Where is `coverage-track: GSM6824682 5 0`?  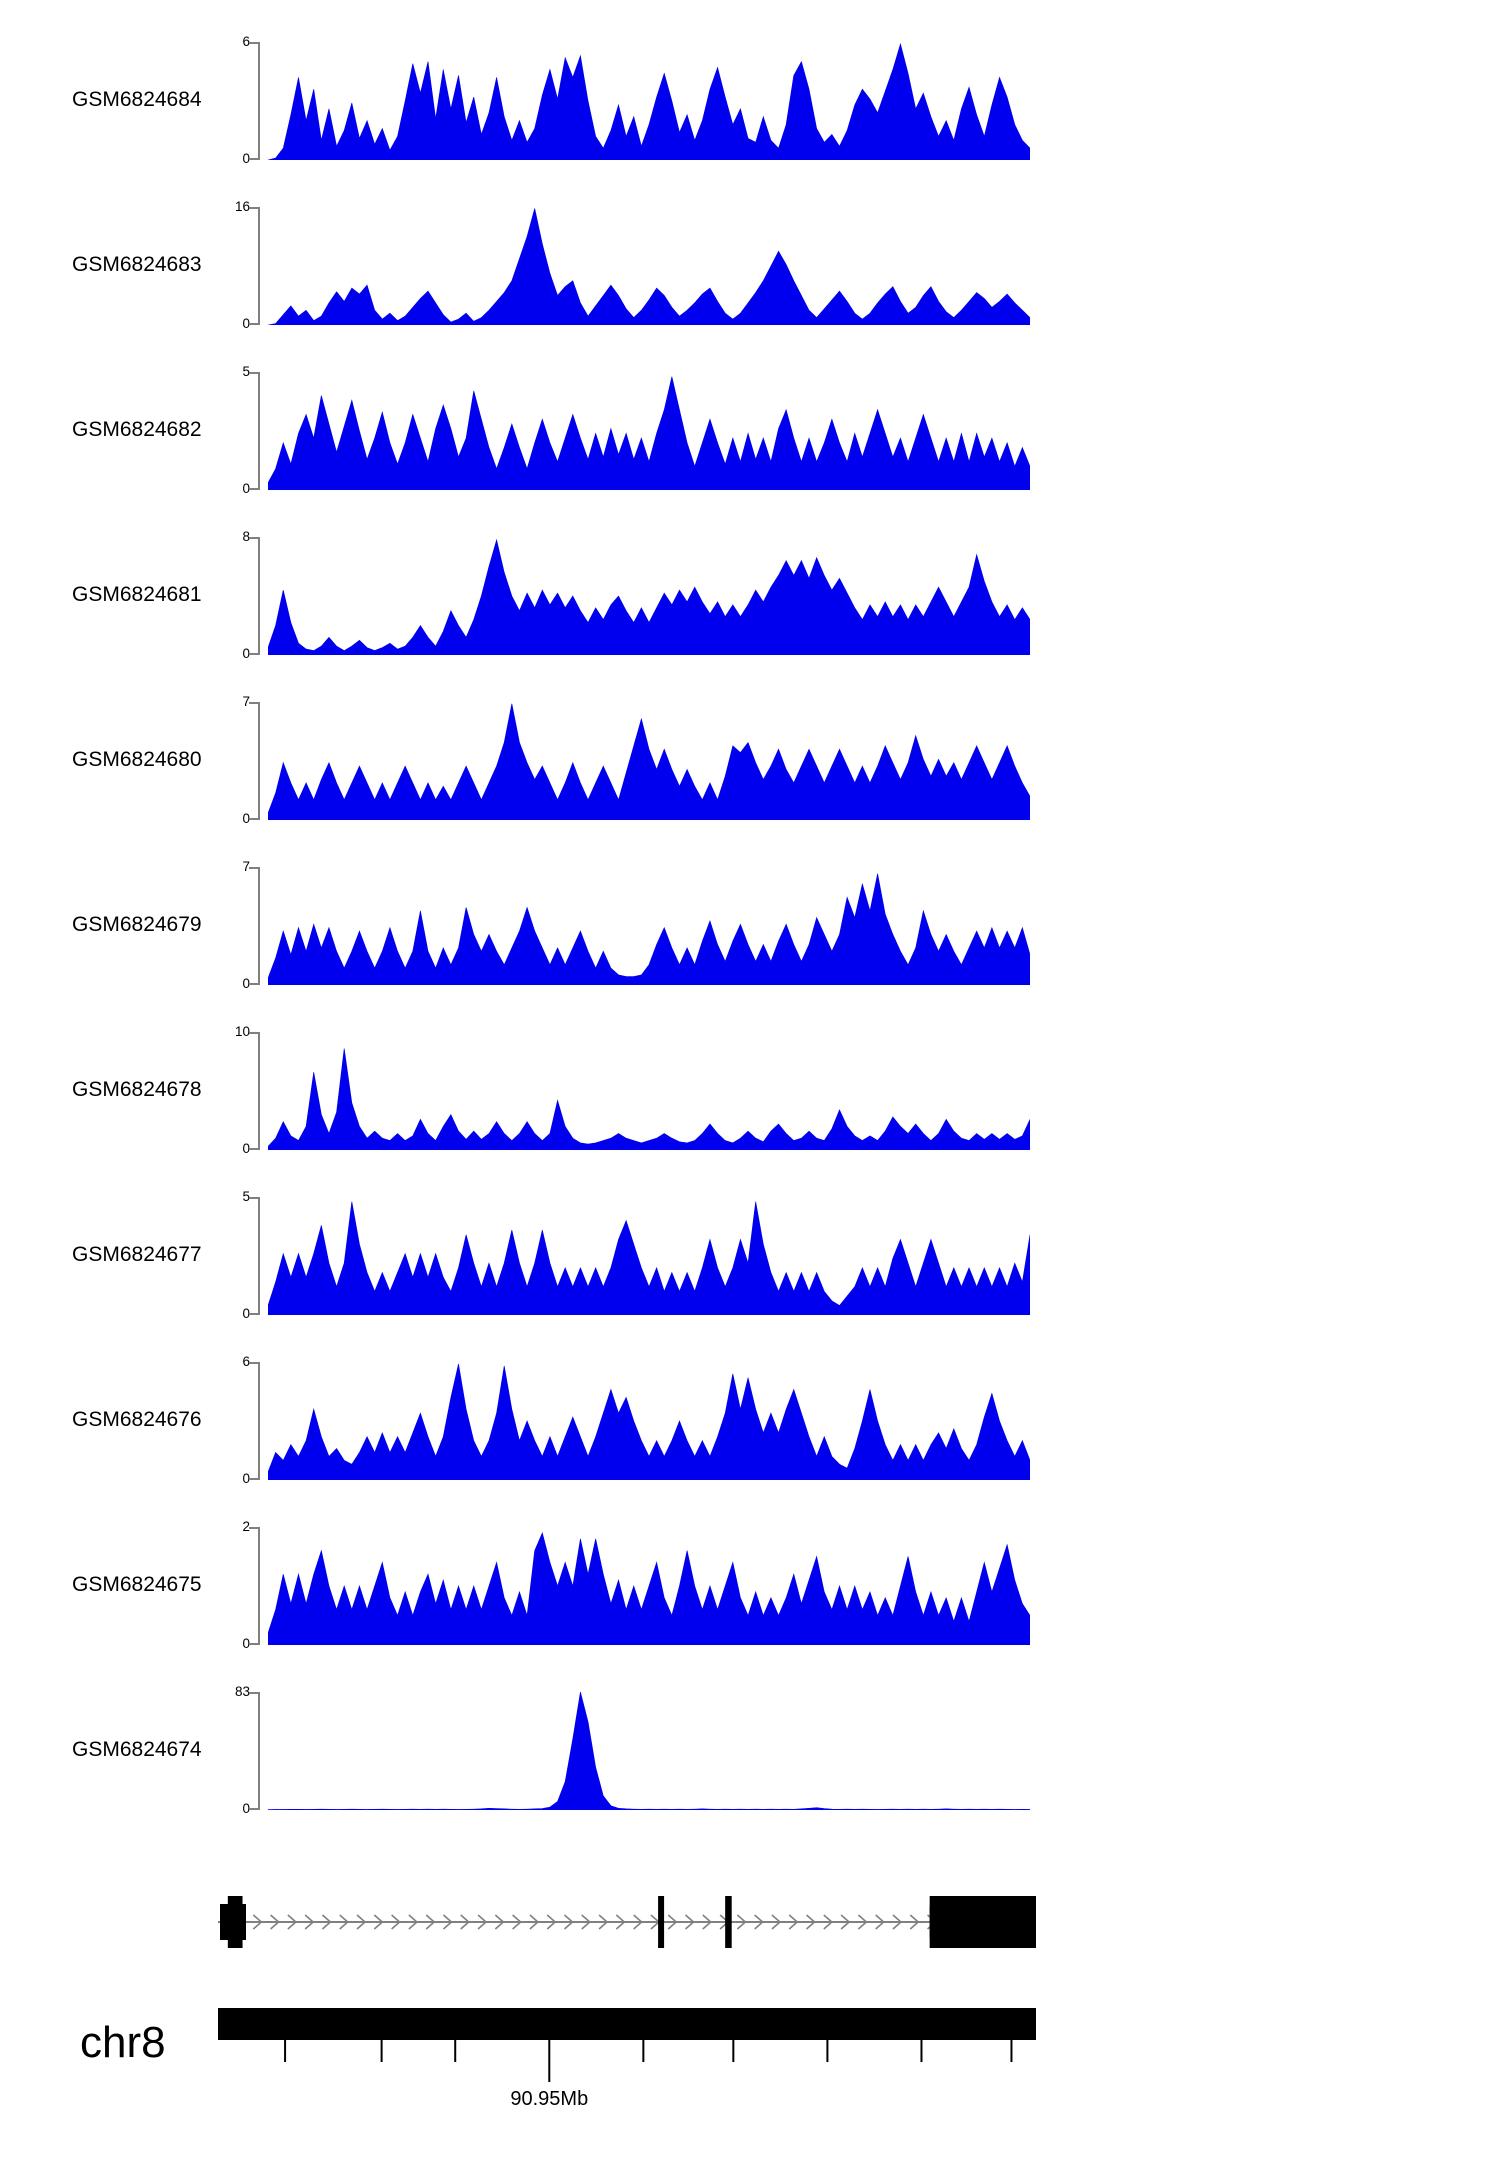 coverage-track: GSM6824682 5 0 is located at coordinates (750, 430).